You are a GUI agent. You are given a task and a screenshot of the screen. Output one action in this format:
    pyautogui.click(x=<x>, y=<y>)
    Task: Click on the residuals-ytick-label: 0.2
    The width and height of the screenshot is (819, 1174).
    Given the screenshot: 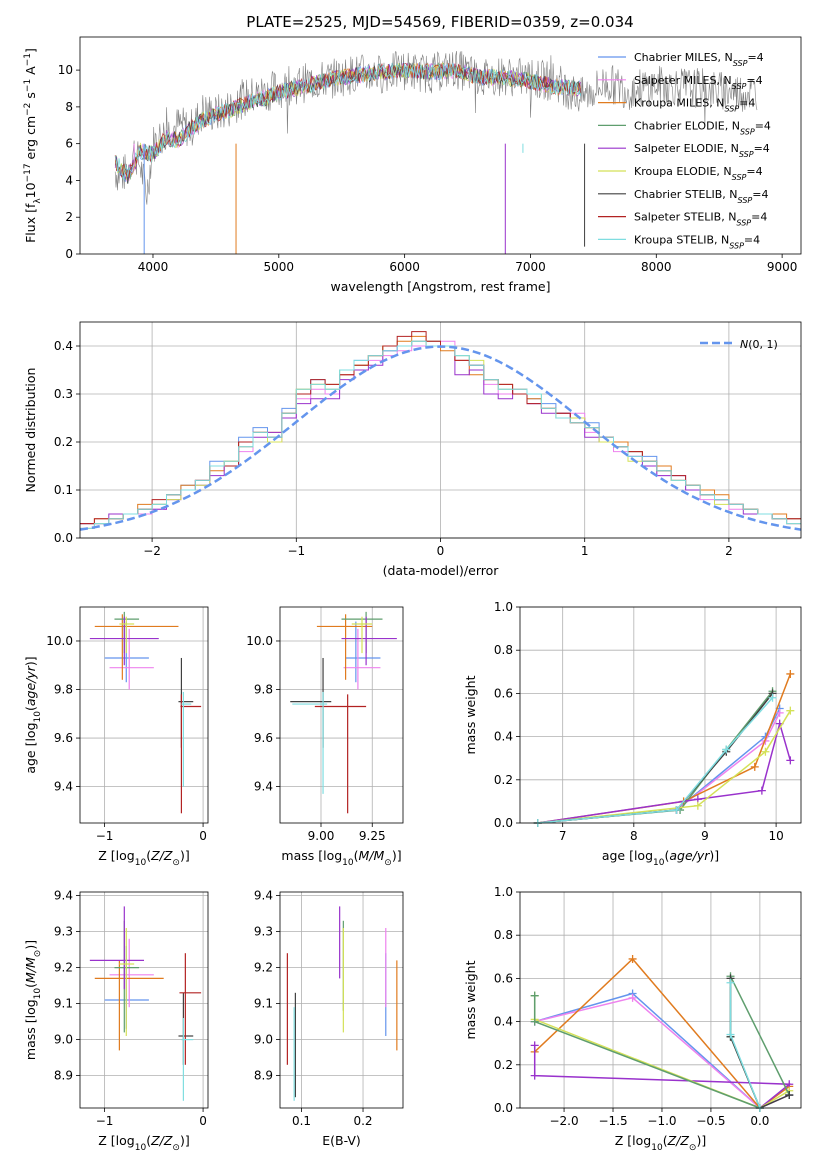 What is the action you would take?
    pyautogui.click(x=63, y=442)
    